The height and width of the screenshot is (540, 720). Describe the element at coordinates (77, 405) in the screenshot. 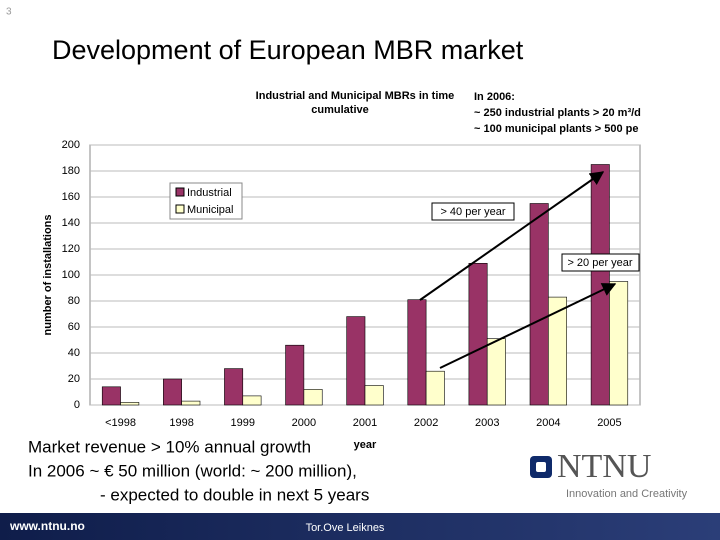

I see `y-tick-label: 0` at that location.